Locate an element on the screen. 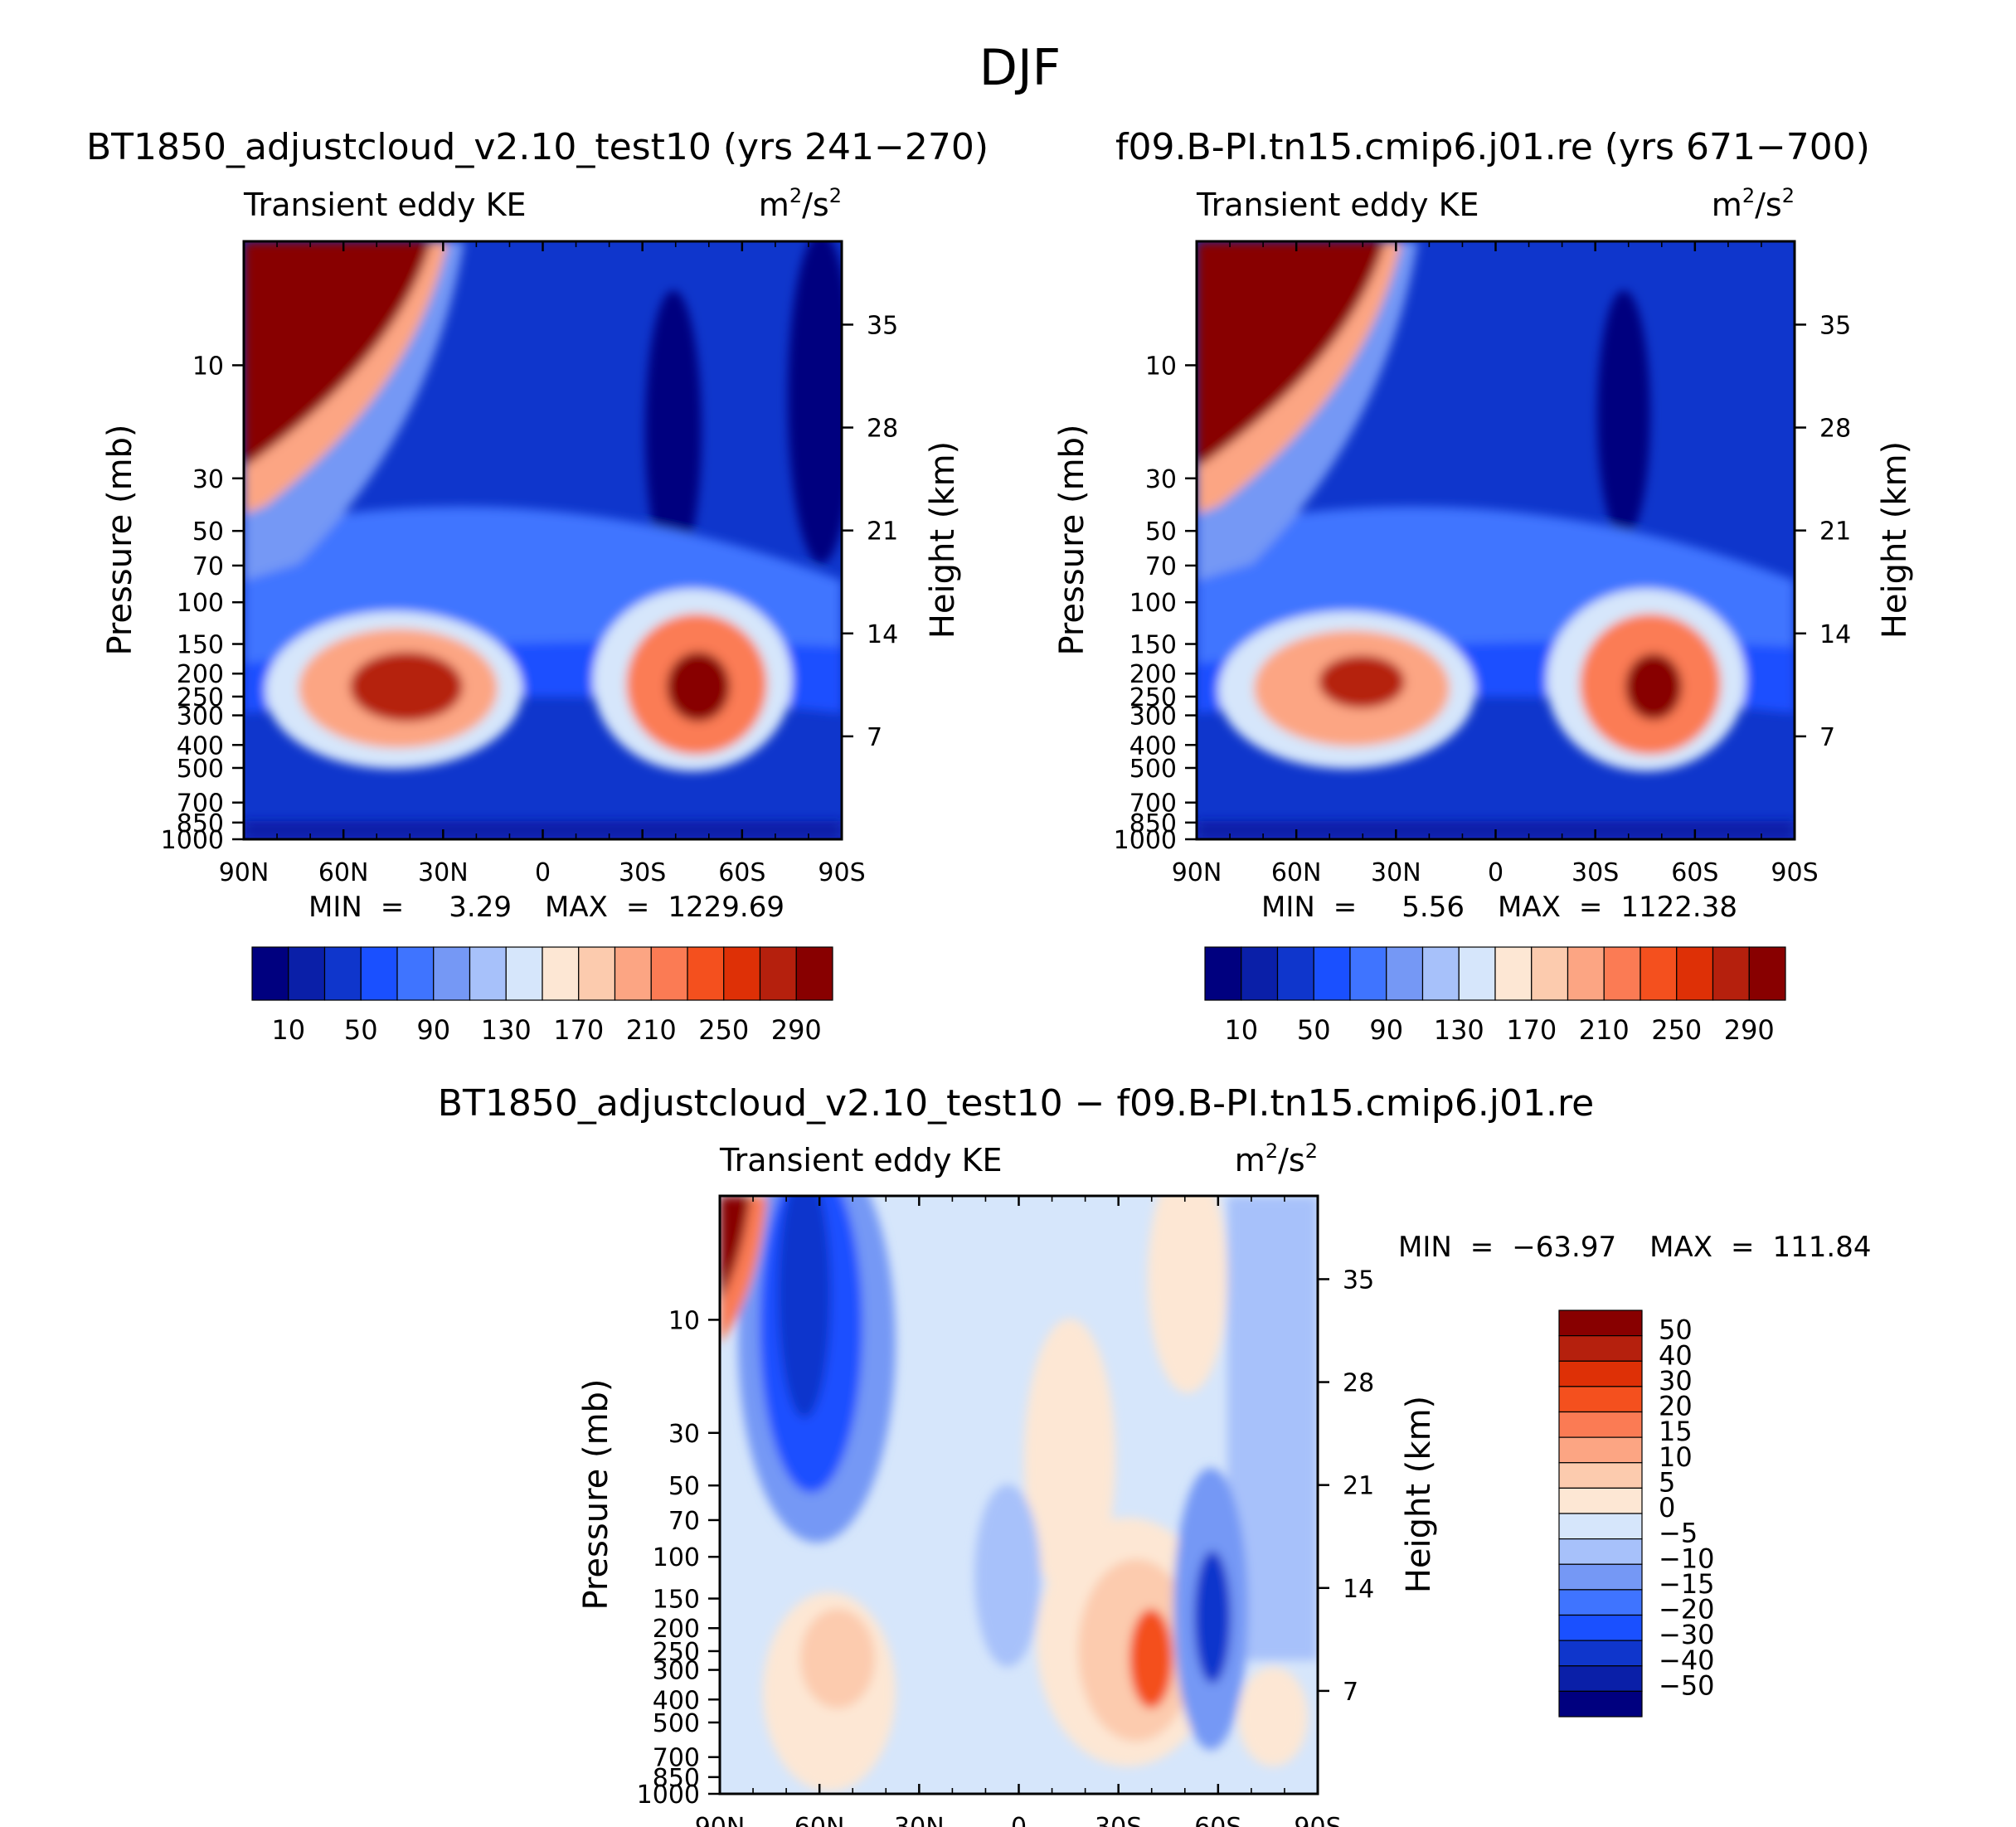  panel-difference-ytick-label: 50 is located at coordinates (684, 1486).